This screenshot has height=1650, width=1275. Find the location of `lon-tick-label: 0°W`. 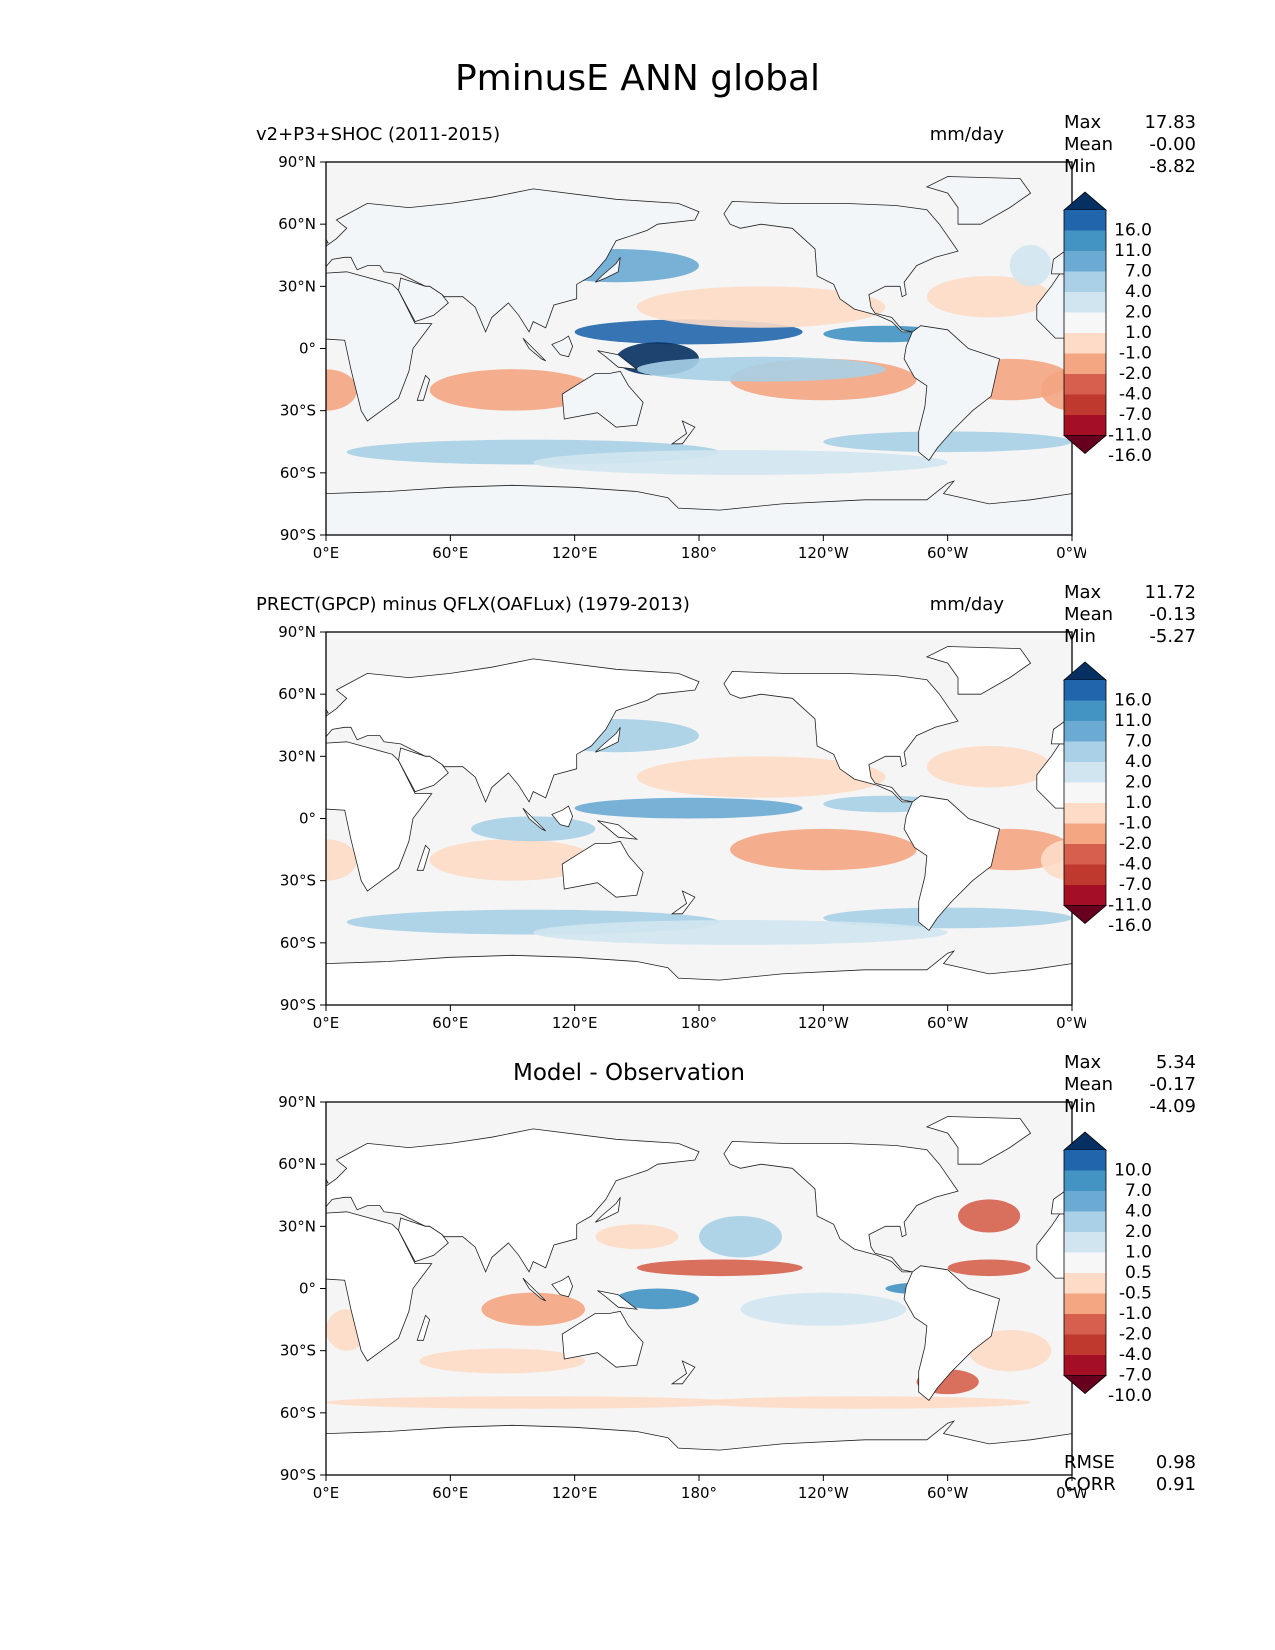

lon-tick-label: 0°W is located at coordinates (1071, 1493).